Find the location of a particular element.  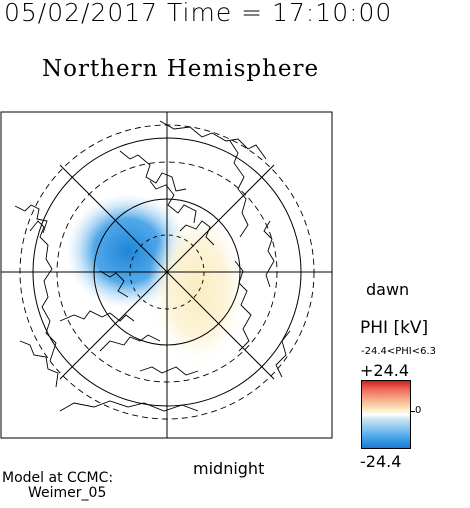

plot-title: Northern Hemisphere is located at coordinates (181, 69).